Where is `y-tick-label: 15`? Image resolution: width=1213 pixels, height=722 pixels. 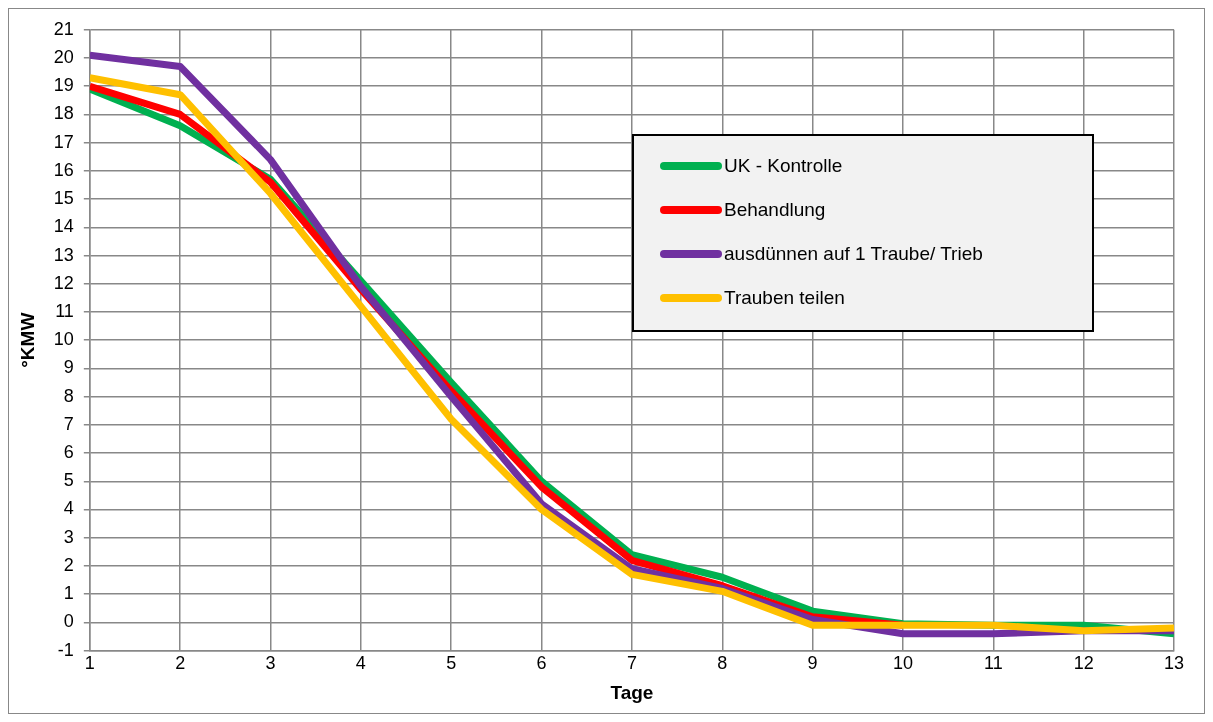
y-tick-label: 15 is located at coordinates (63, 198).